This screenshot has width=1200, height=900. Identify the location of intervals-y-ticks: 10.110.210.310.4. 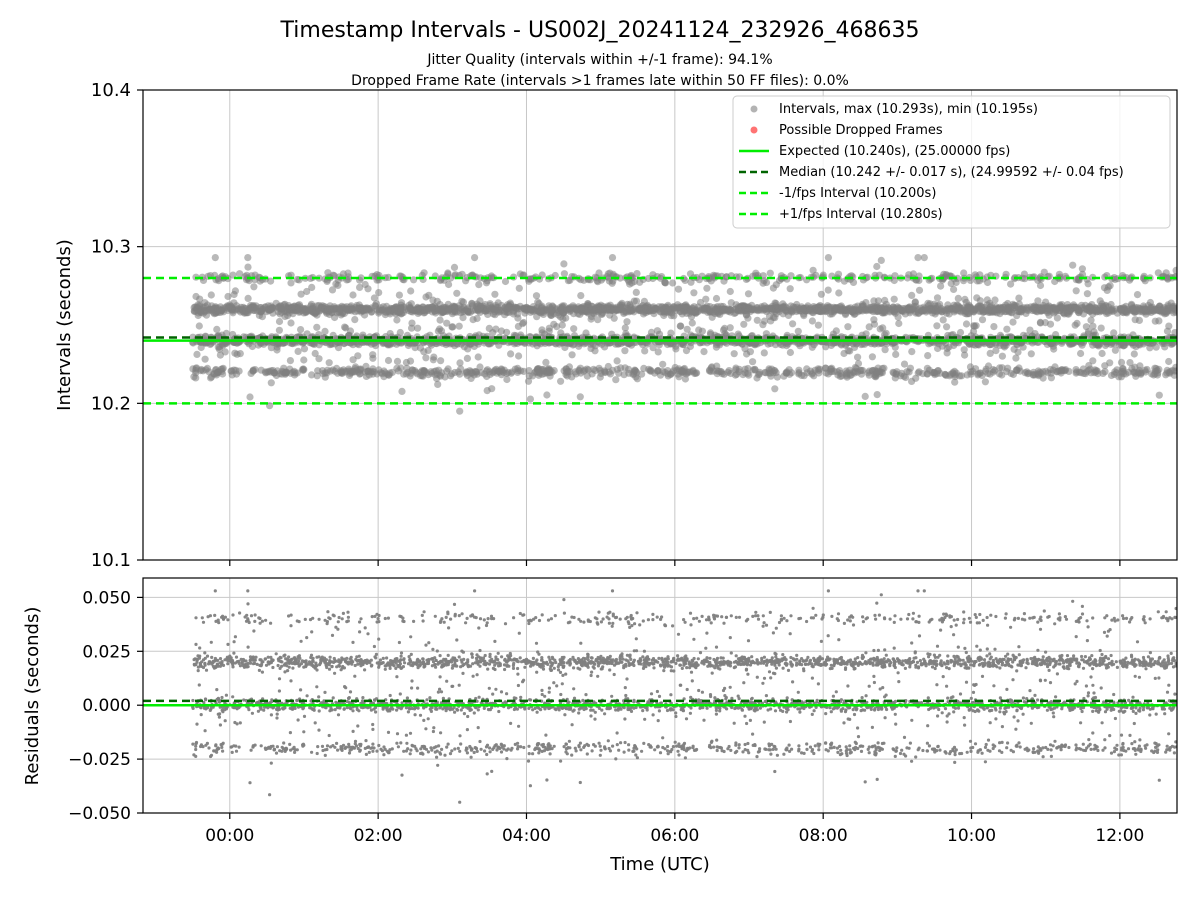
(117, 325).